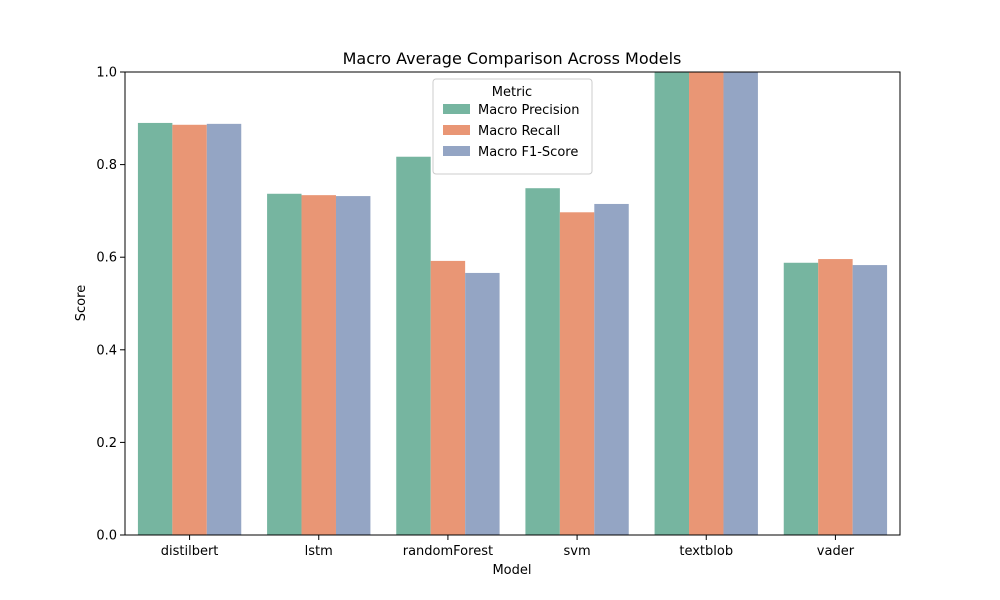 This screenshot has height=600, width=1000. Describe the element at coordinates (318, 365) in the screenshot. I see `bar-lstm-macro-recall` at that location.